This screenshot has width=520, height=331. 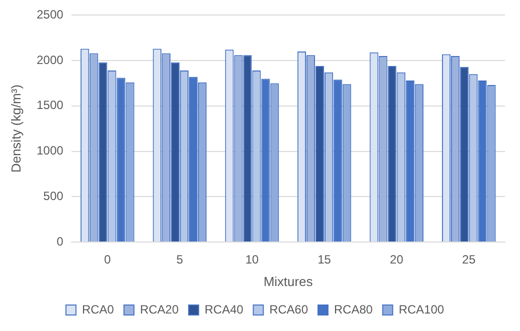 What do you see at coordinates (50, 105) in the screenshot?
I see `y-tick-label: 1500` at bounding box center [50, 105].